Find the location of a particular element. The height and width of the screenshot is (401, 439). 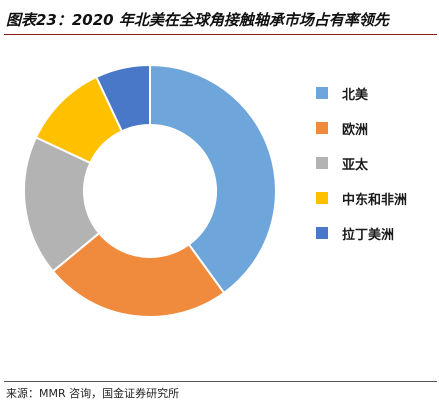

legend-label: 亚太 is located at coordinates (355, 165).